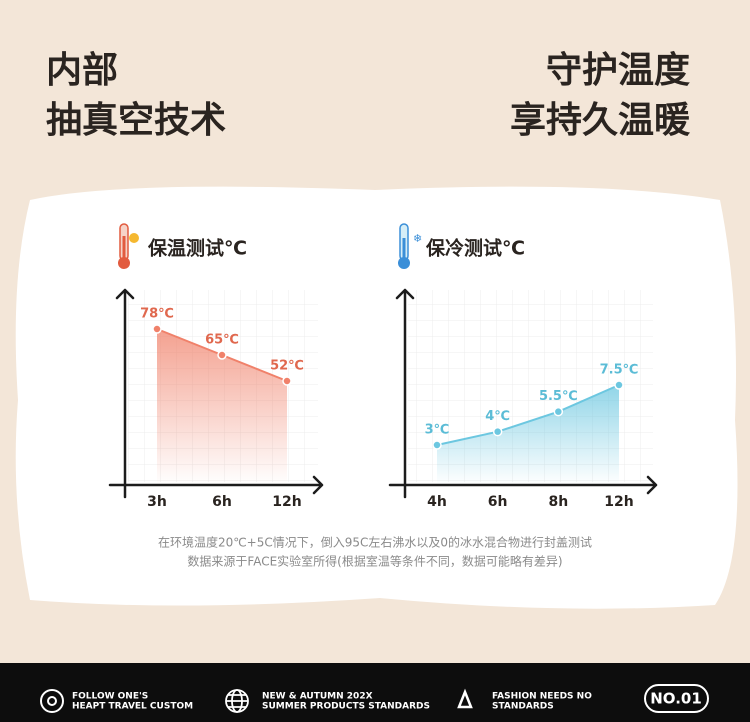  What do you see at coordinates (287, 366) in the screenshot?
I see `value-label: 52℃` at bounding box center [287, 366].